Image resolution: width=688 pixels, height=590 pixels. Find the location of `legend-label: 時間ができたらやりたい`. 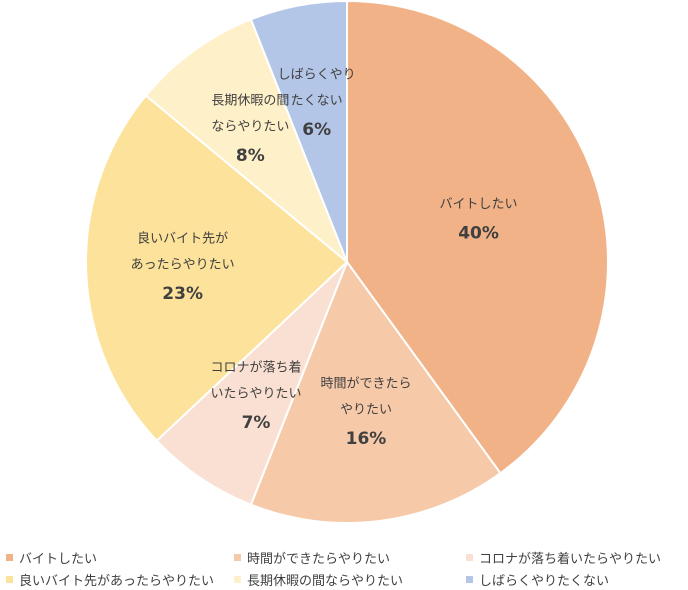

legend-label: 時間ができたらやりたい is located at coordinates (319, 559).